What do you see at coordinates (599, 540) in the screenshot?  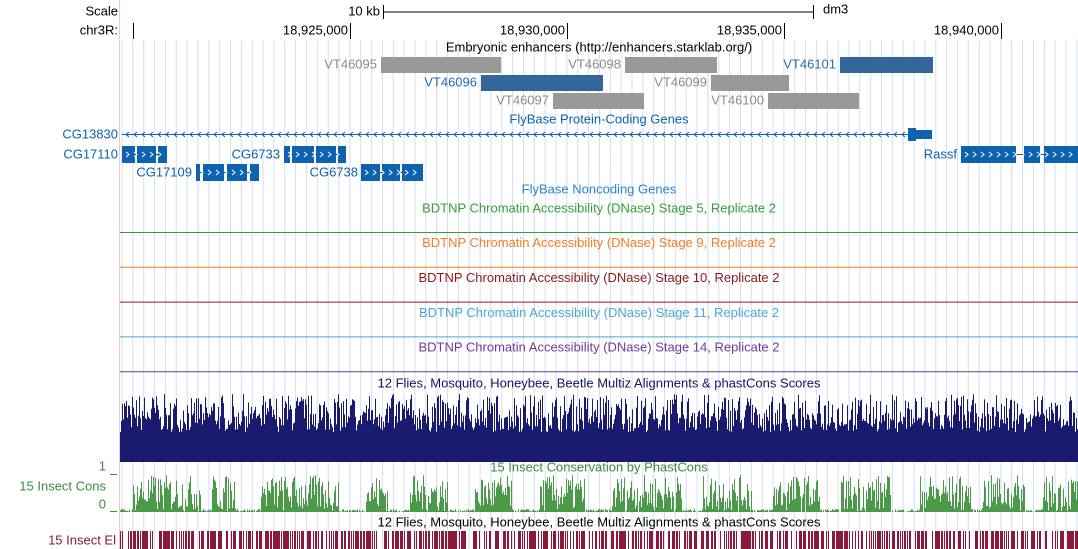 I see `conserved-elements` at bounding box center [599, 540].